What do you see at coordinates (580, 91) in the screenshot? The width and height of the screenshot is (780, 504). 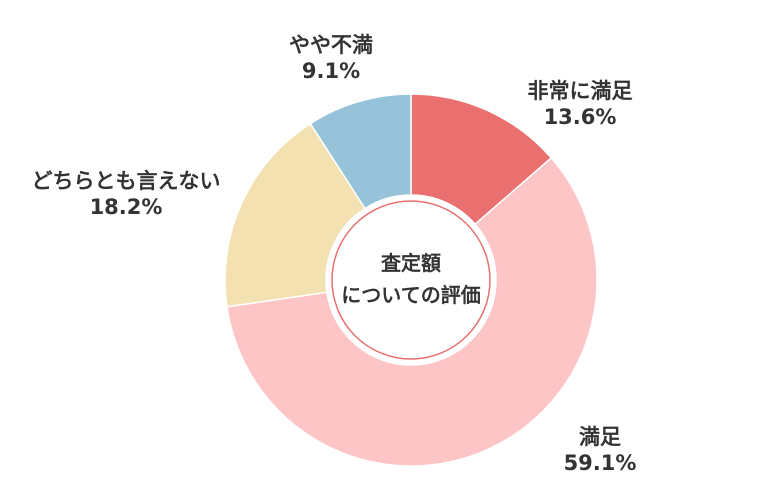 I see `slice-label-1: 非常に満足` at bounding box center [580, 91].